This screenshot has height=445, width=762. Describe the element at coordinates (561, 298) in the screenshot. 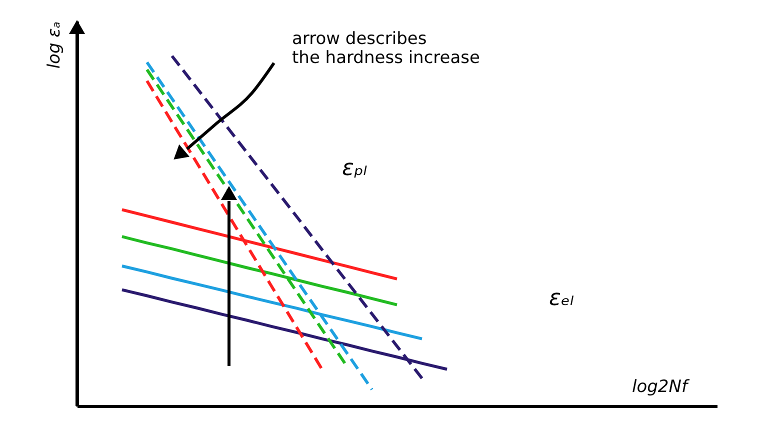

I see `text: εₑₗ` at that location.